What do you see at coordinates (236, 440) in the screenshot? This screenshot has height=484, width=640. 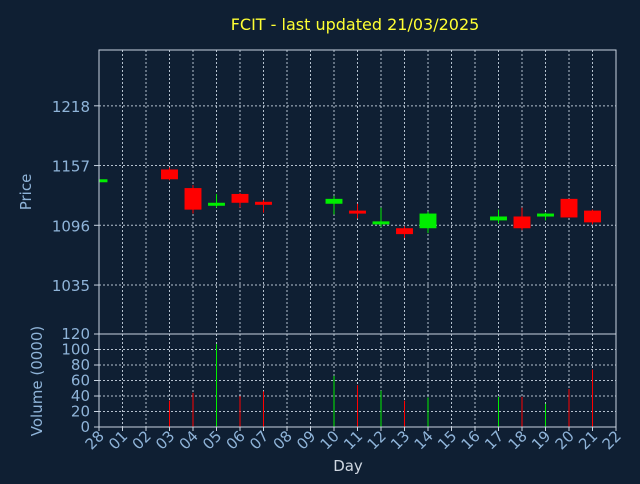 I see `x-tick-label: 06` at bounding box center [236, 440].